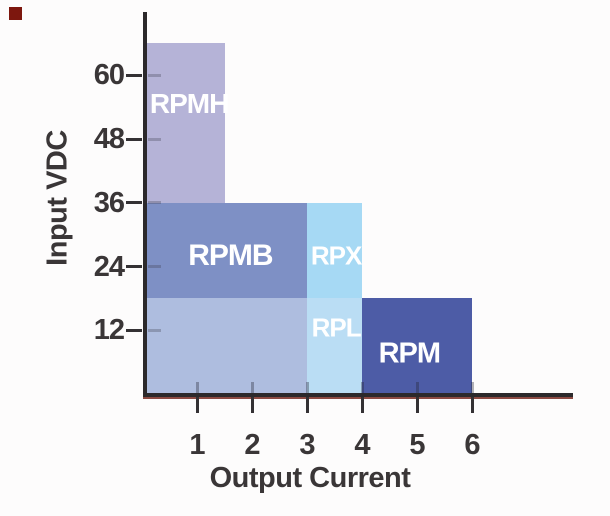  I want to click on x-axis-title: Output Current, so click(310, 478).